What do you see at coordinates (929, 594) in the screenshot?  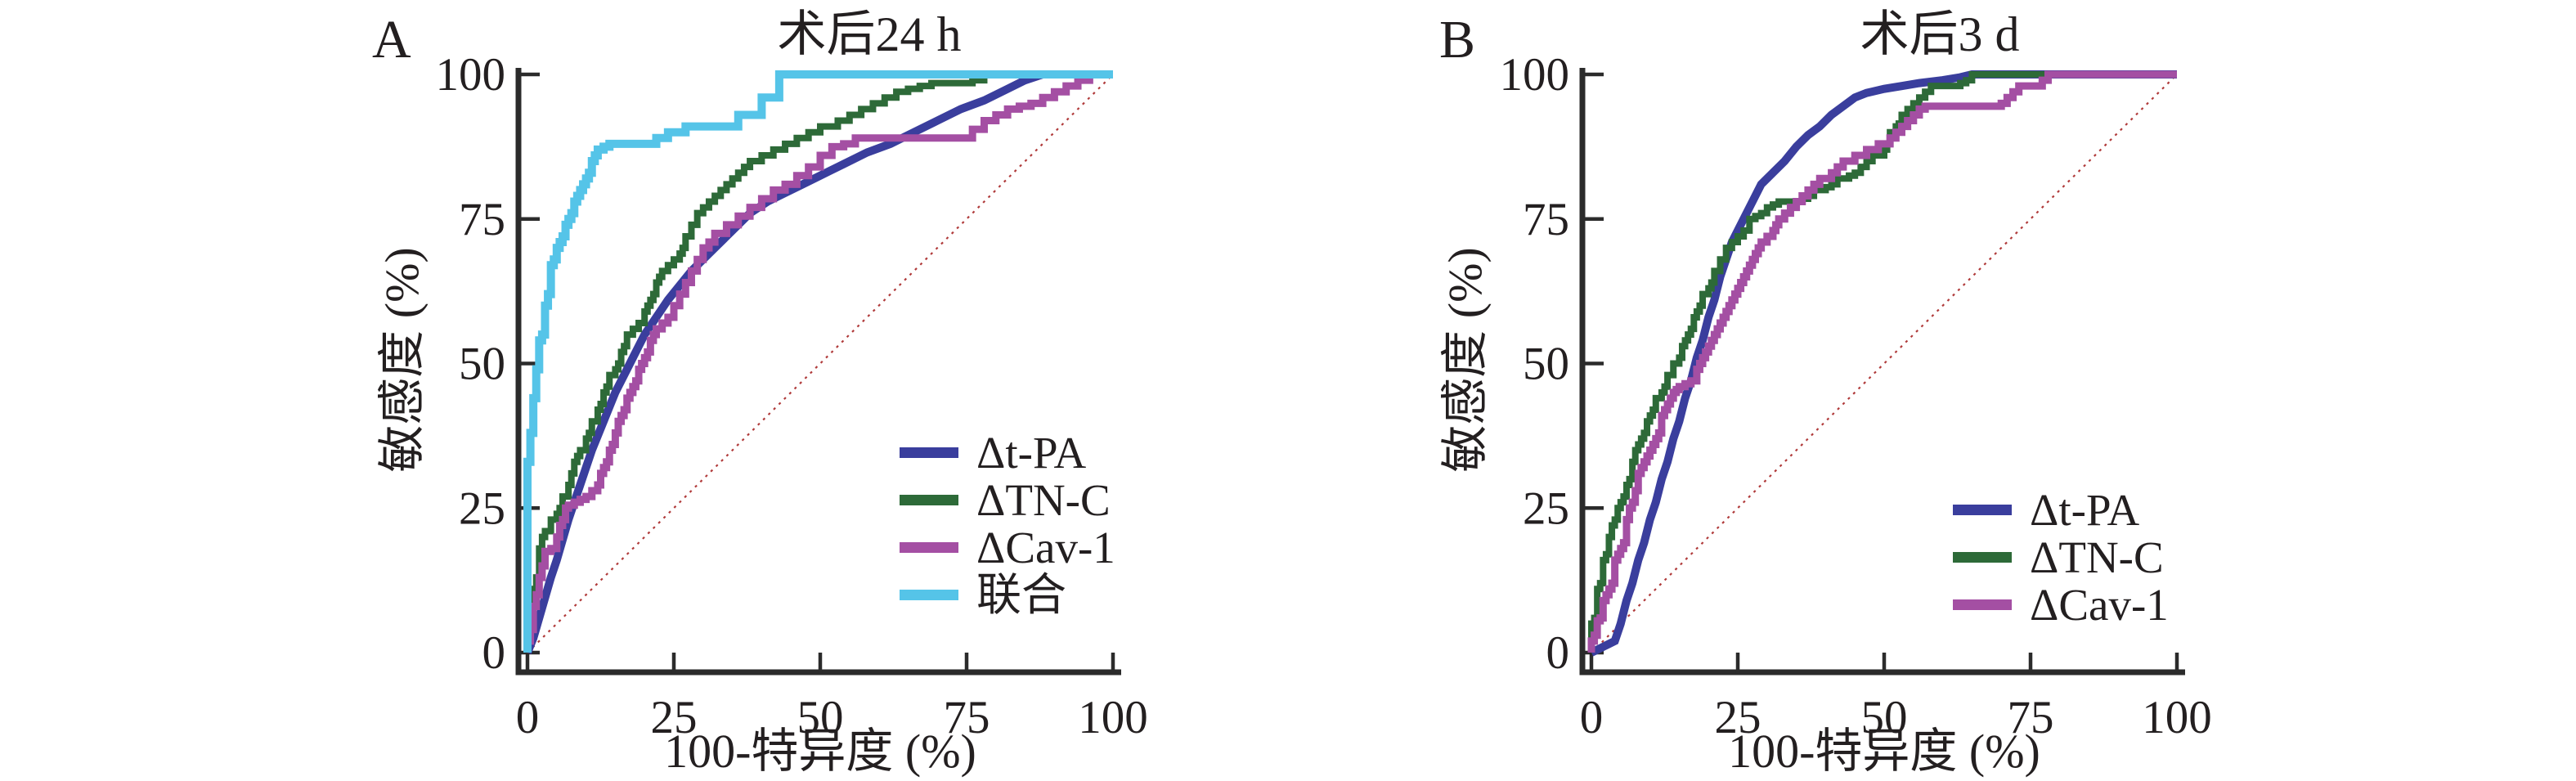 I see `legend-swatch-combined` at bounding box center [929, 594].